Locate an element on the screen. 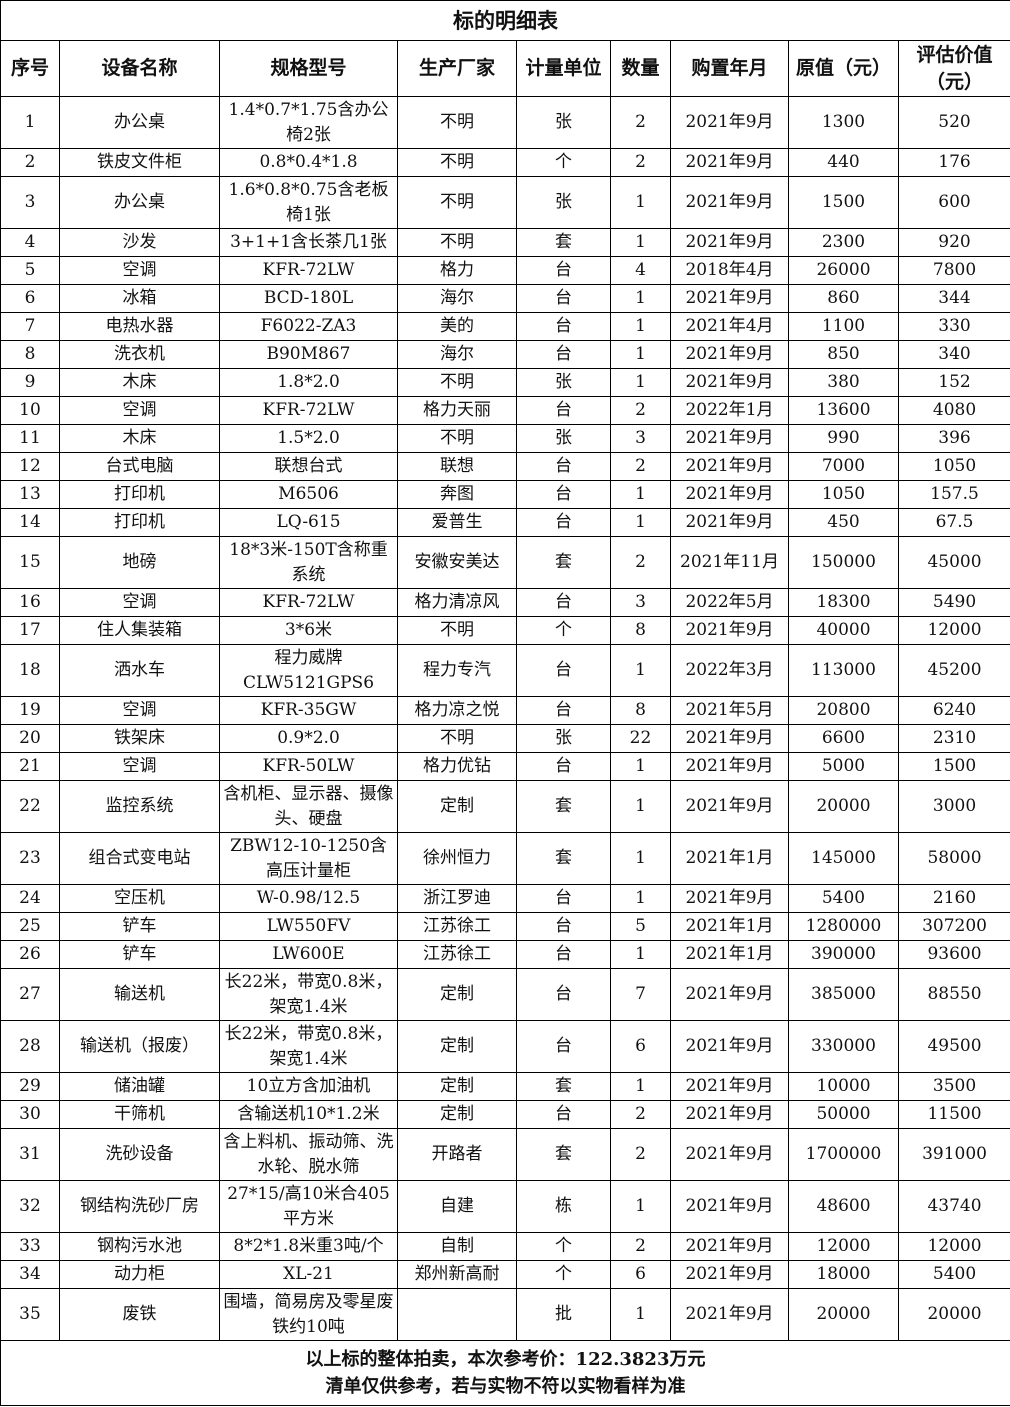  table-row: 14 打印机 LQ-615 爱普生台 1 2021年9月 450 67.5 is located at coordinates (505, 522).